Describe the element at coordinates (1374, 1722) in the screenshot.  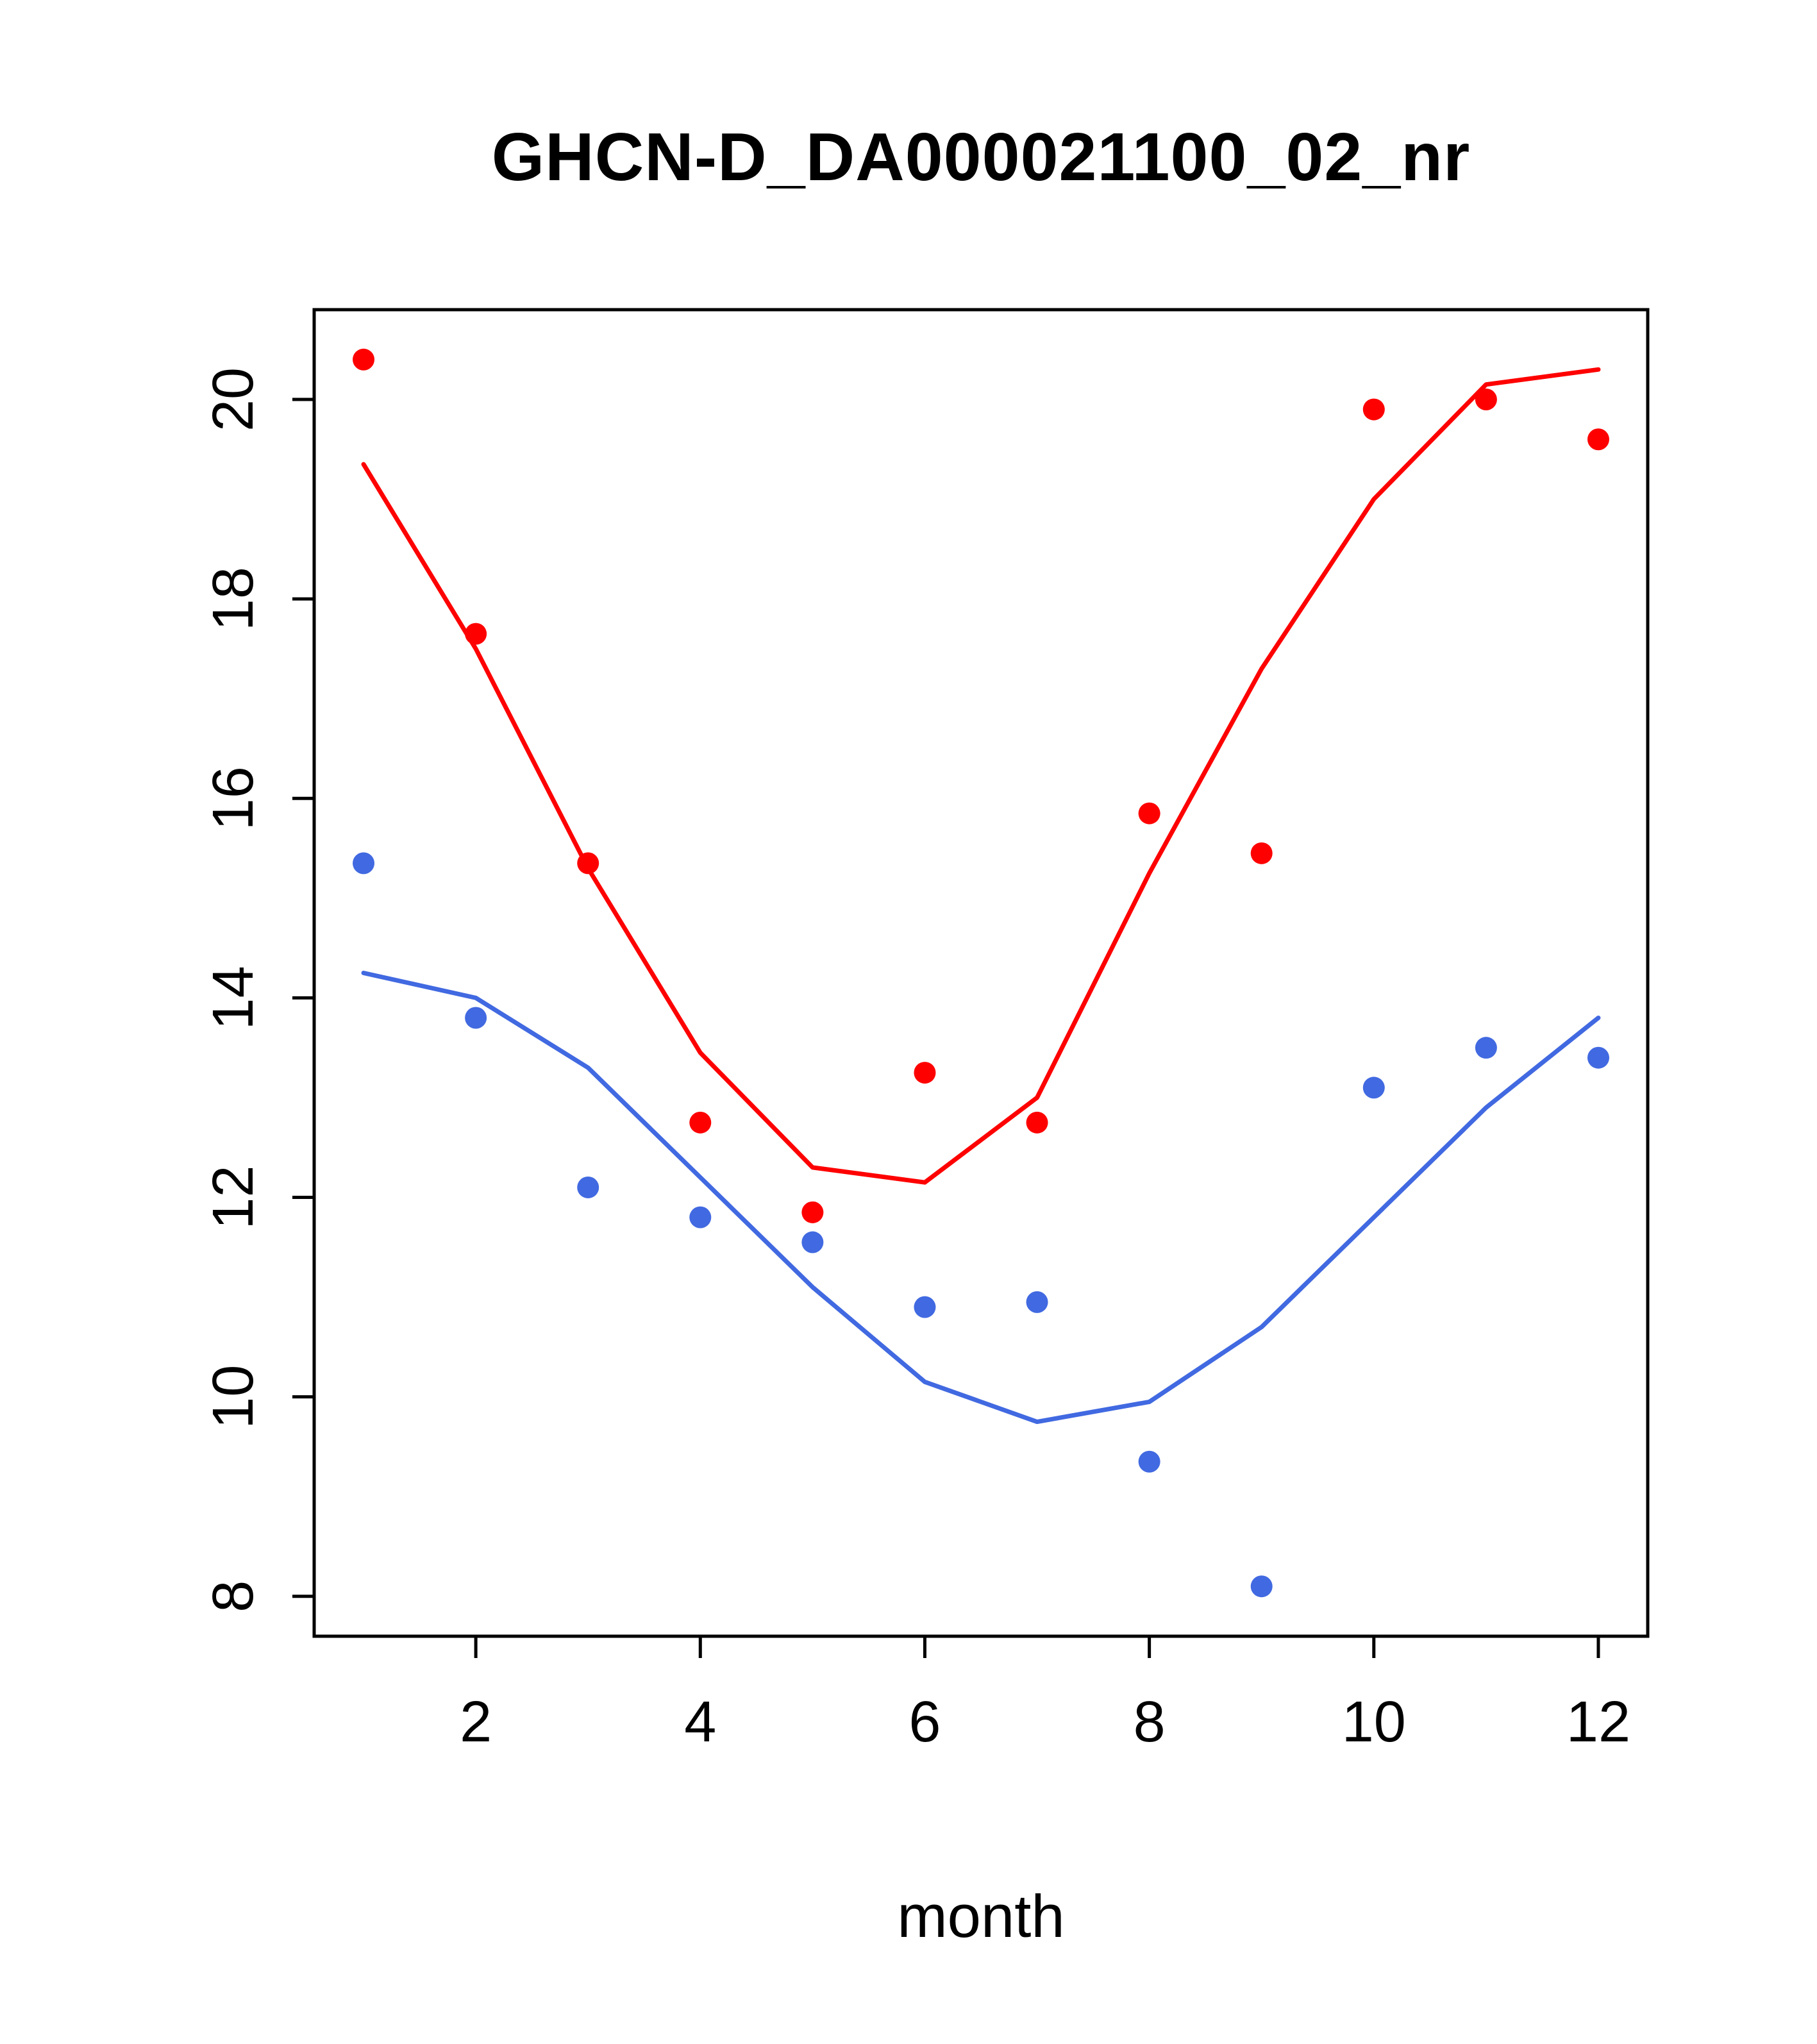
I see `x-tick-label: 10` at that location.